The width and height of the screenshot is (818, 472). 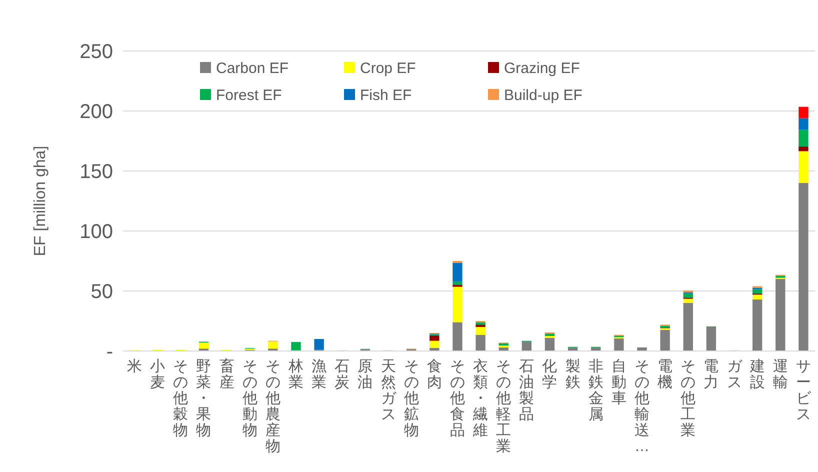 I want to click on y-tick-label: 250, so click(x=96, y=52).